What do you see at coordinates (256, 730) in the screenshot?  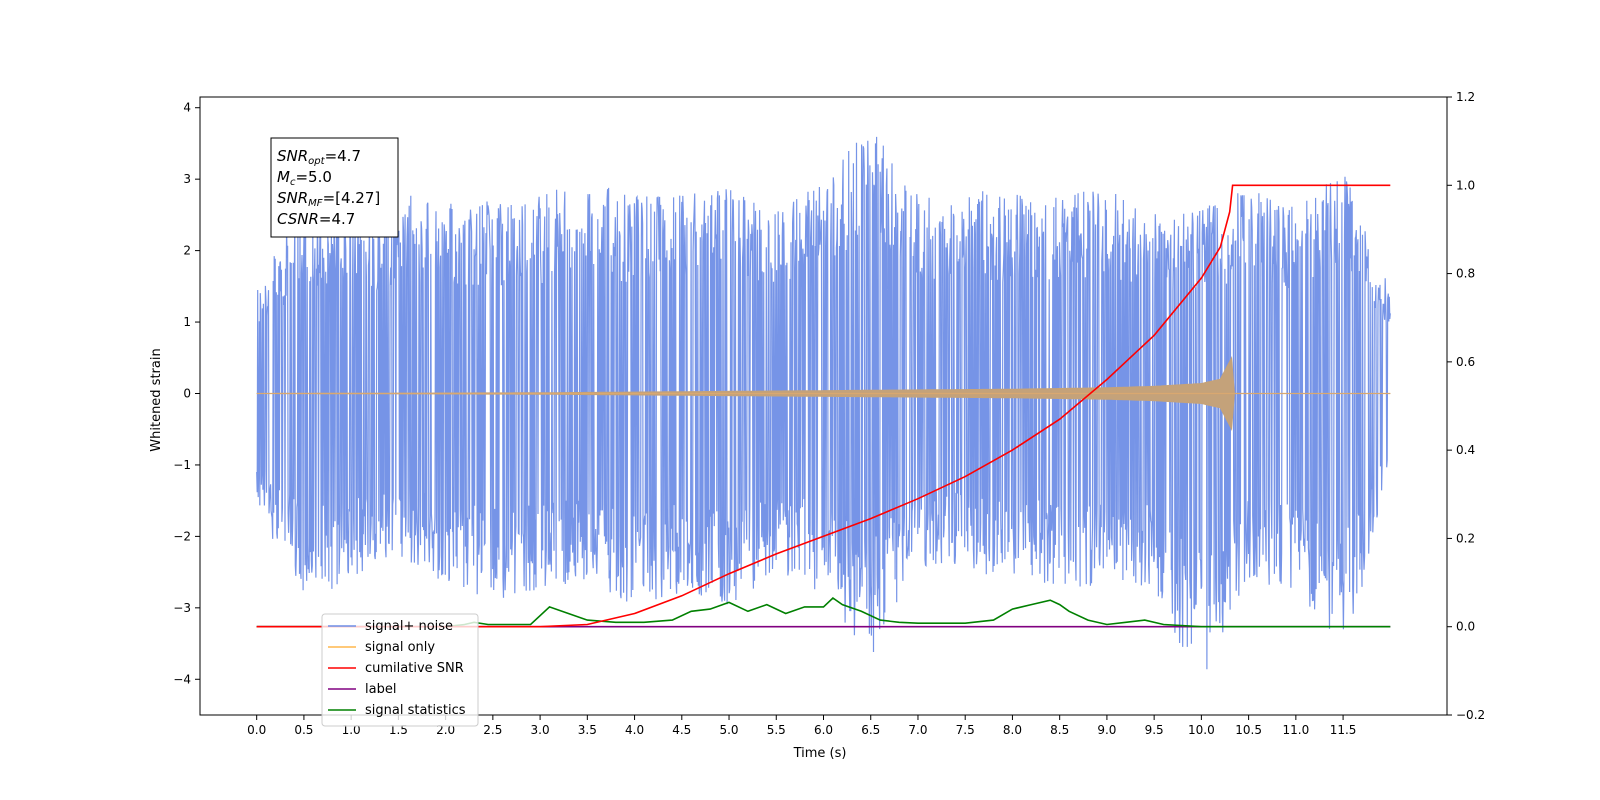 I see `x-tick-label: 0.0` at bounding box center [256, 730].